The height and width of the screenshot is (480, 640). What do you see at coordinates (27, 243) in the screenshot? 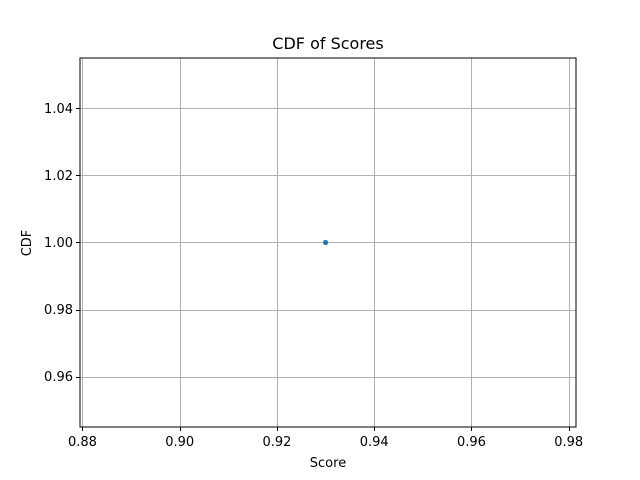
I see `y-axis-label: CDF` at bounding box center [27, 243].